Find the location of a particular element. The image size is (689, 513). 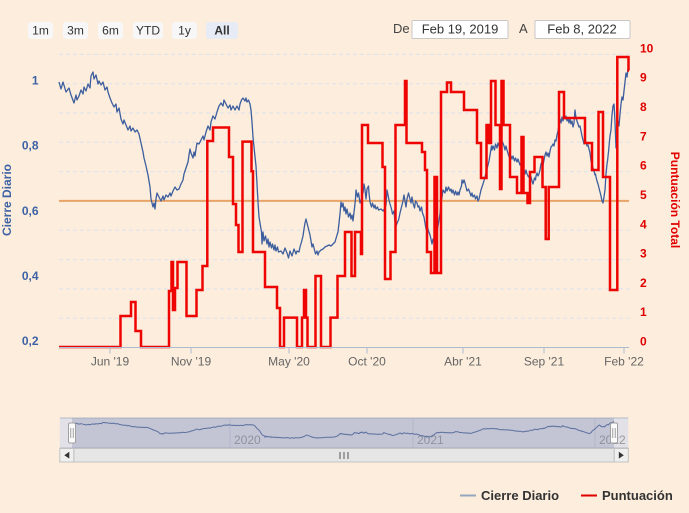

svg-text: Abr '21 is located at coordinates (463, 362).